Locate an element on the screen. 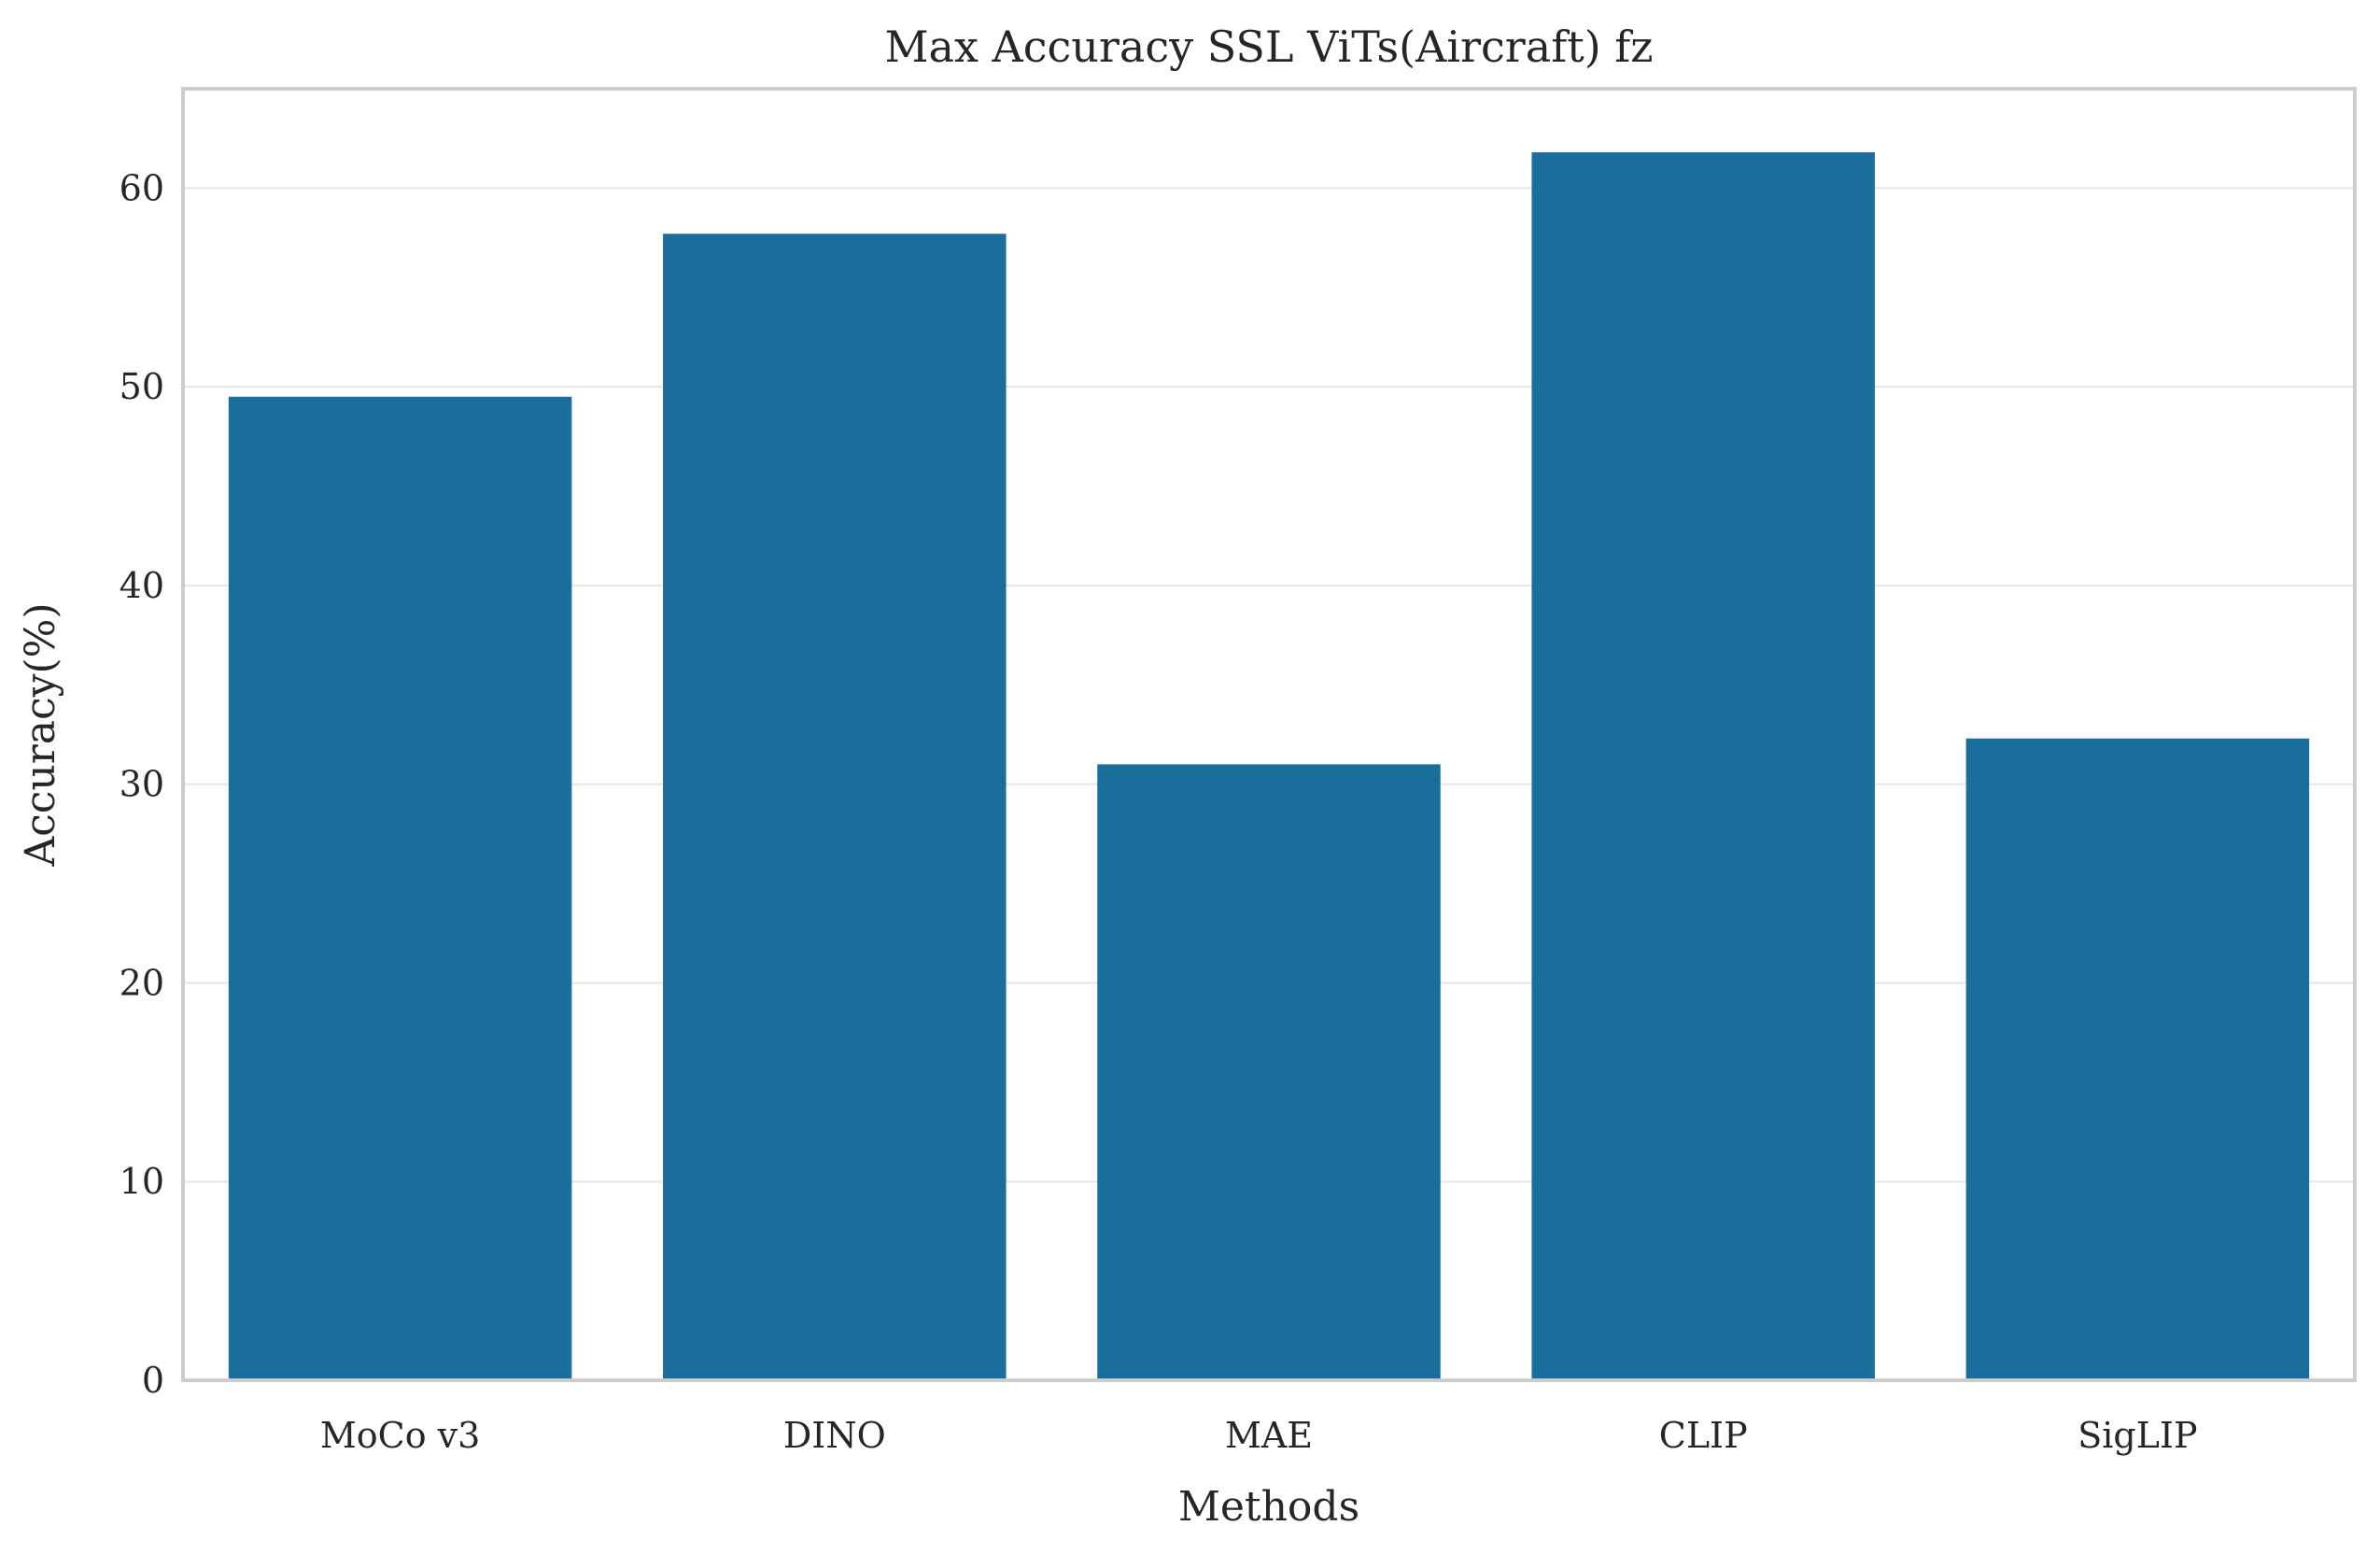 The width and height of the screenshot is (2380, 1554). y-tick-label: 30 is located at coordinates (142, 784).